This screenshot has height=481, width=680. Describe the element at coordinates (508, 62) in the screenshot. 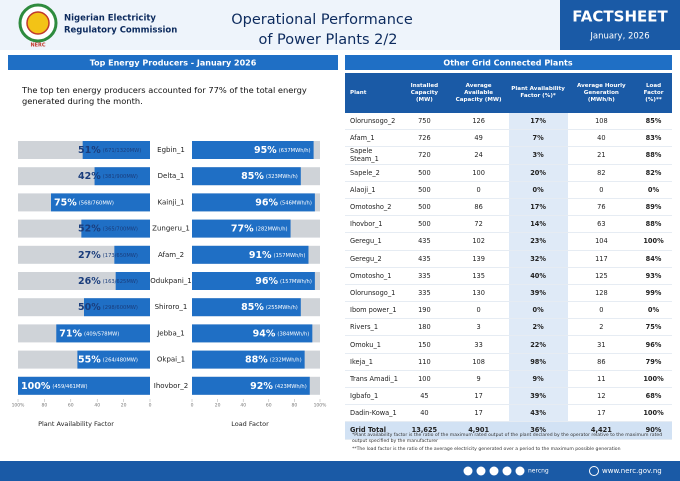

I see `section-bar` at that location.